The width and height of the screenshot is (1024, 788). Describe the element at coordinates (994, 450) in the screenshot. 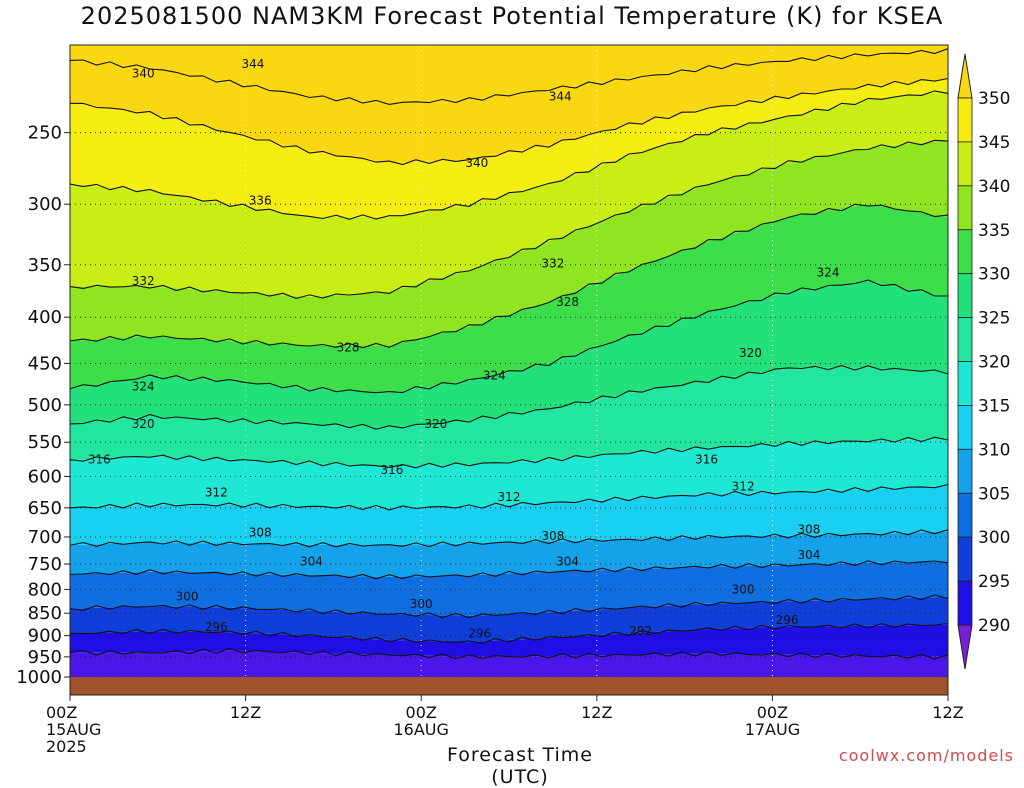

I see `colorbar-label-310: 310` at that location.